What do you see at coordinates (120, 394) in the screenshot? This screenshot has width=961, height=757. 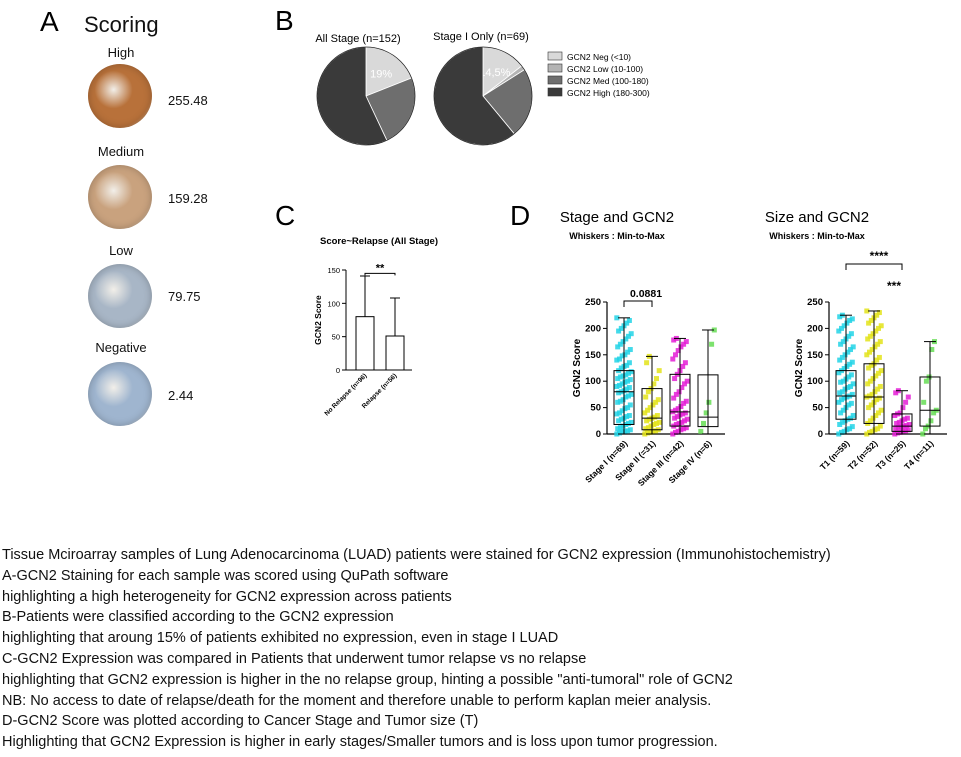 I see `tma-core-negative-image` at bounding box center [120, 394].